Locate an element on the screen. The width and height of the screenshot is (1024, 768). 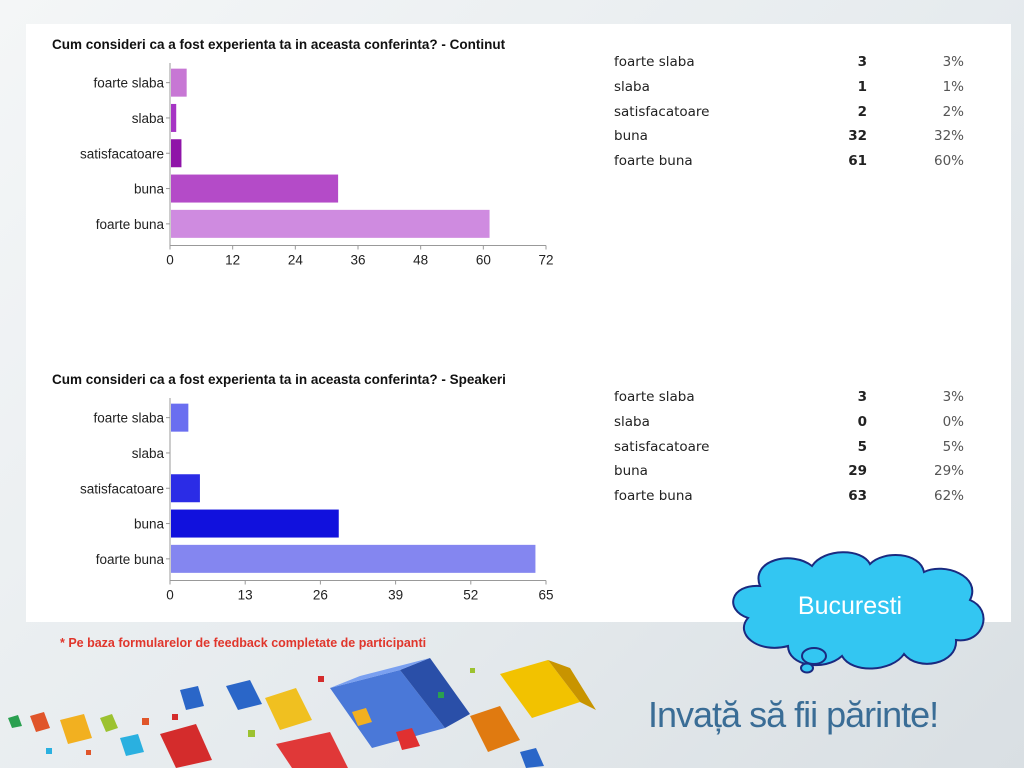
table-row: foarte buna 63 62% is located at coordinates (794, 500).